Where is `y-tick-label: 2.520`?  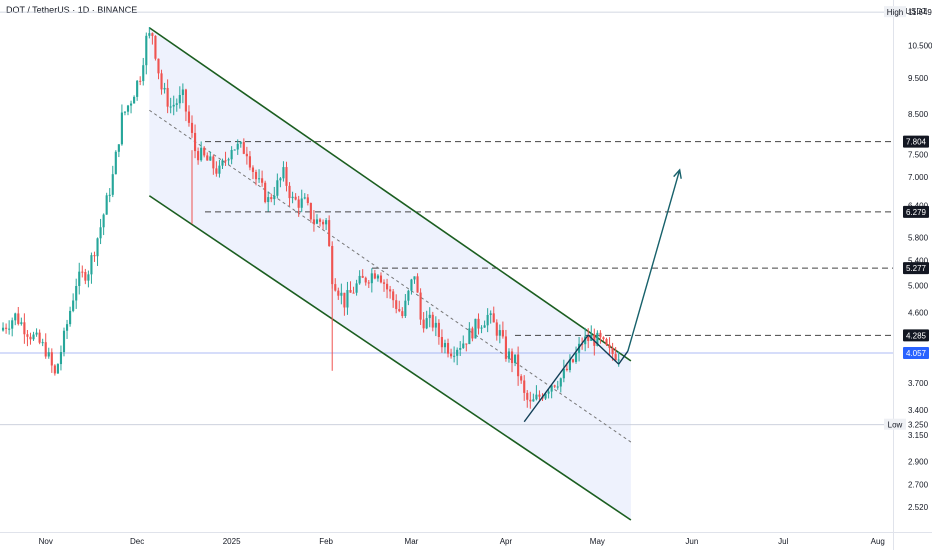
y-tick-label: 2.520 is located at coordinates (918, 507).